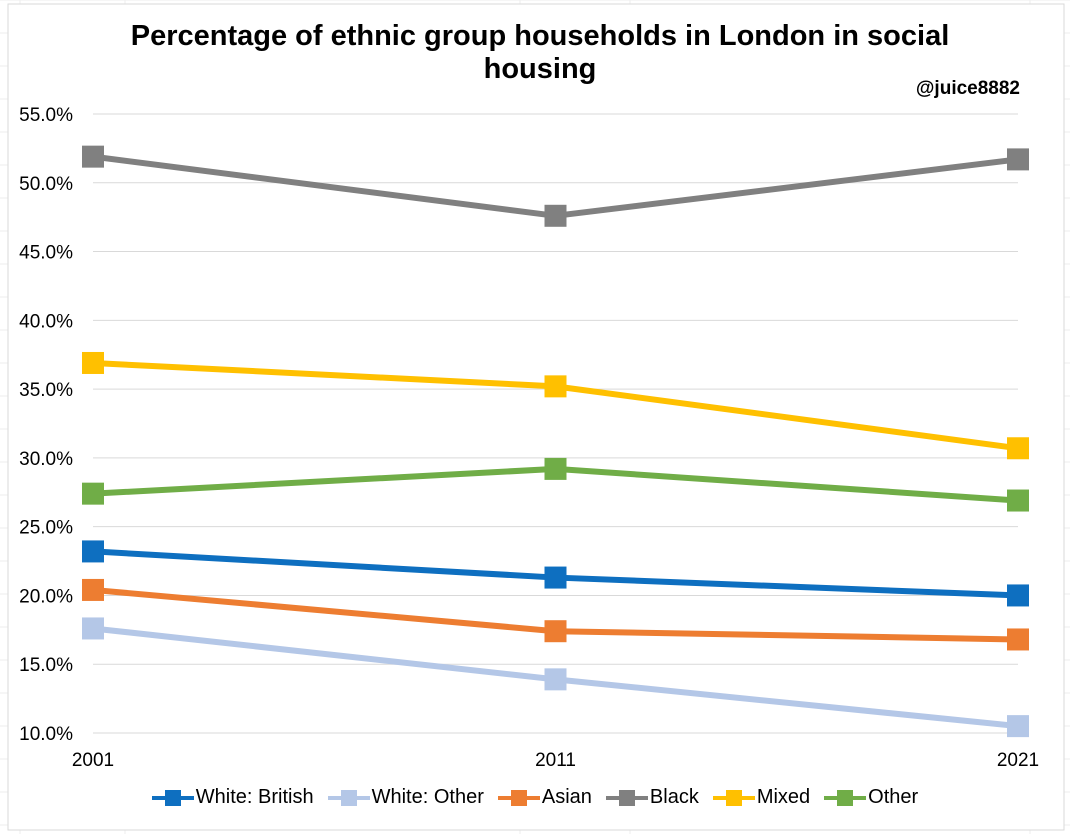  What do you see at coordinates (555, 186) in the screenshot?
I see `series-black` at bounding box center [555, 186].